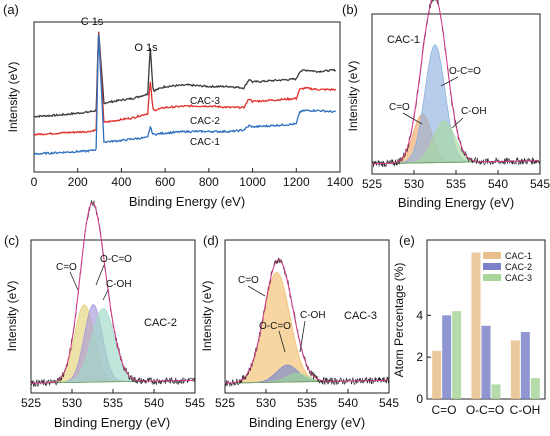  Describe the element at coordinates (66, 267) in the screenshot. I see `panel-c-peak-co-label: C=O` at that location.